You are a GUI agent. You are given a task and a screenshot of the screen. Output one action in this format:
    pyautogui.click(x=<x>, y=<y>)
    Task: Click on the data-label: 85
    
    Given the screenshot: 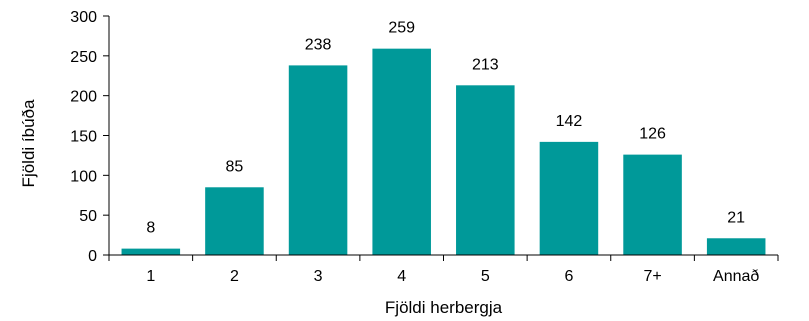 What is the action you would take?
    pyautogui.click(x=235, y=166)
    